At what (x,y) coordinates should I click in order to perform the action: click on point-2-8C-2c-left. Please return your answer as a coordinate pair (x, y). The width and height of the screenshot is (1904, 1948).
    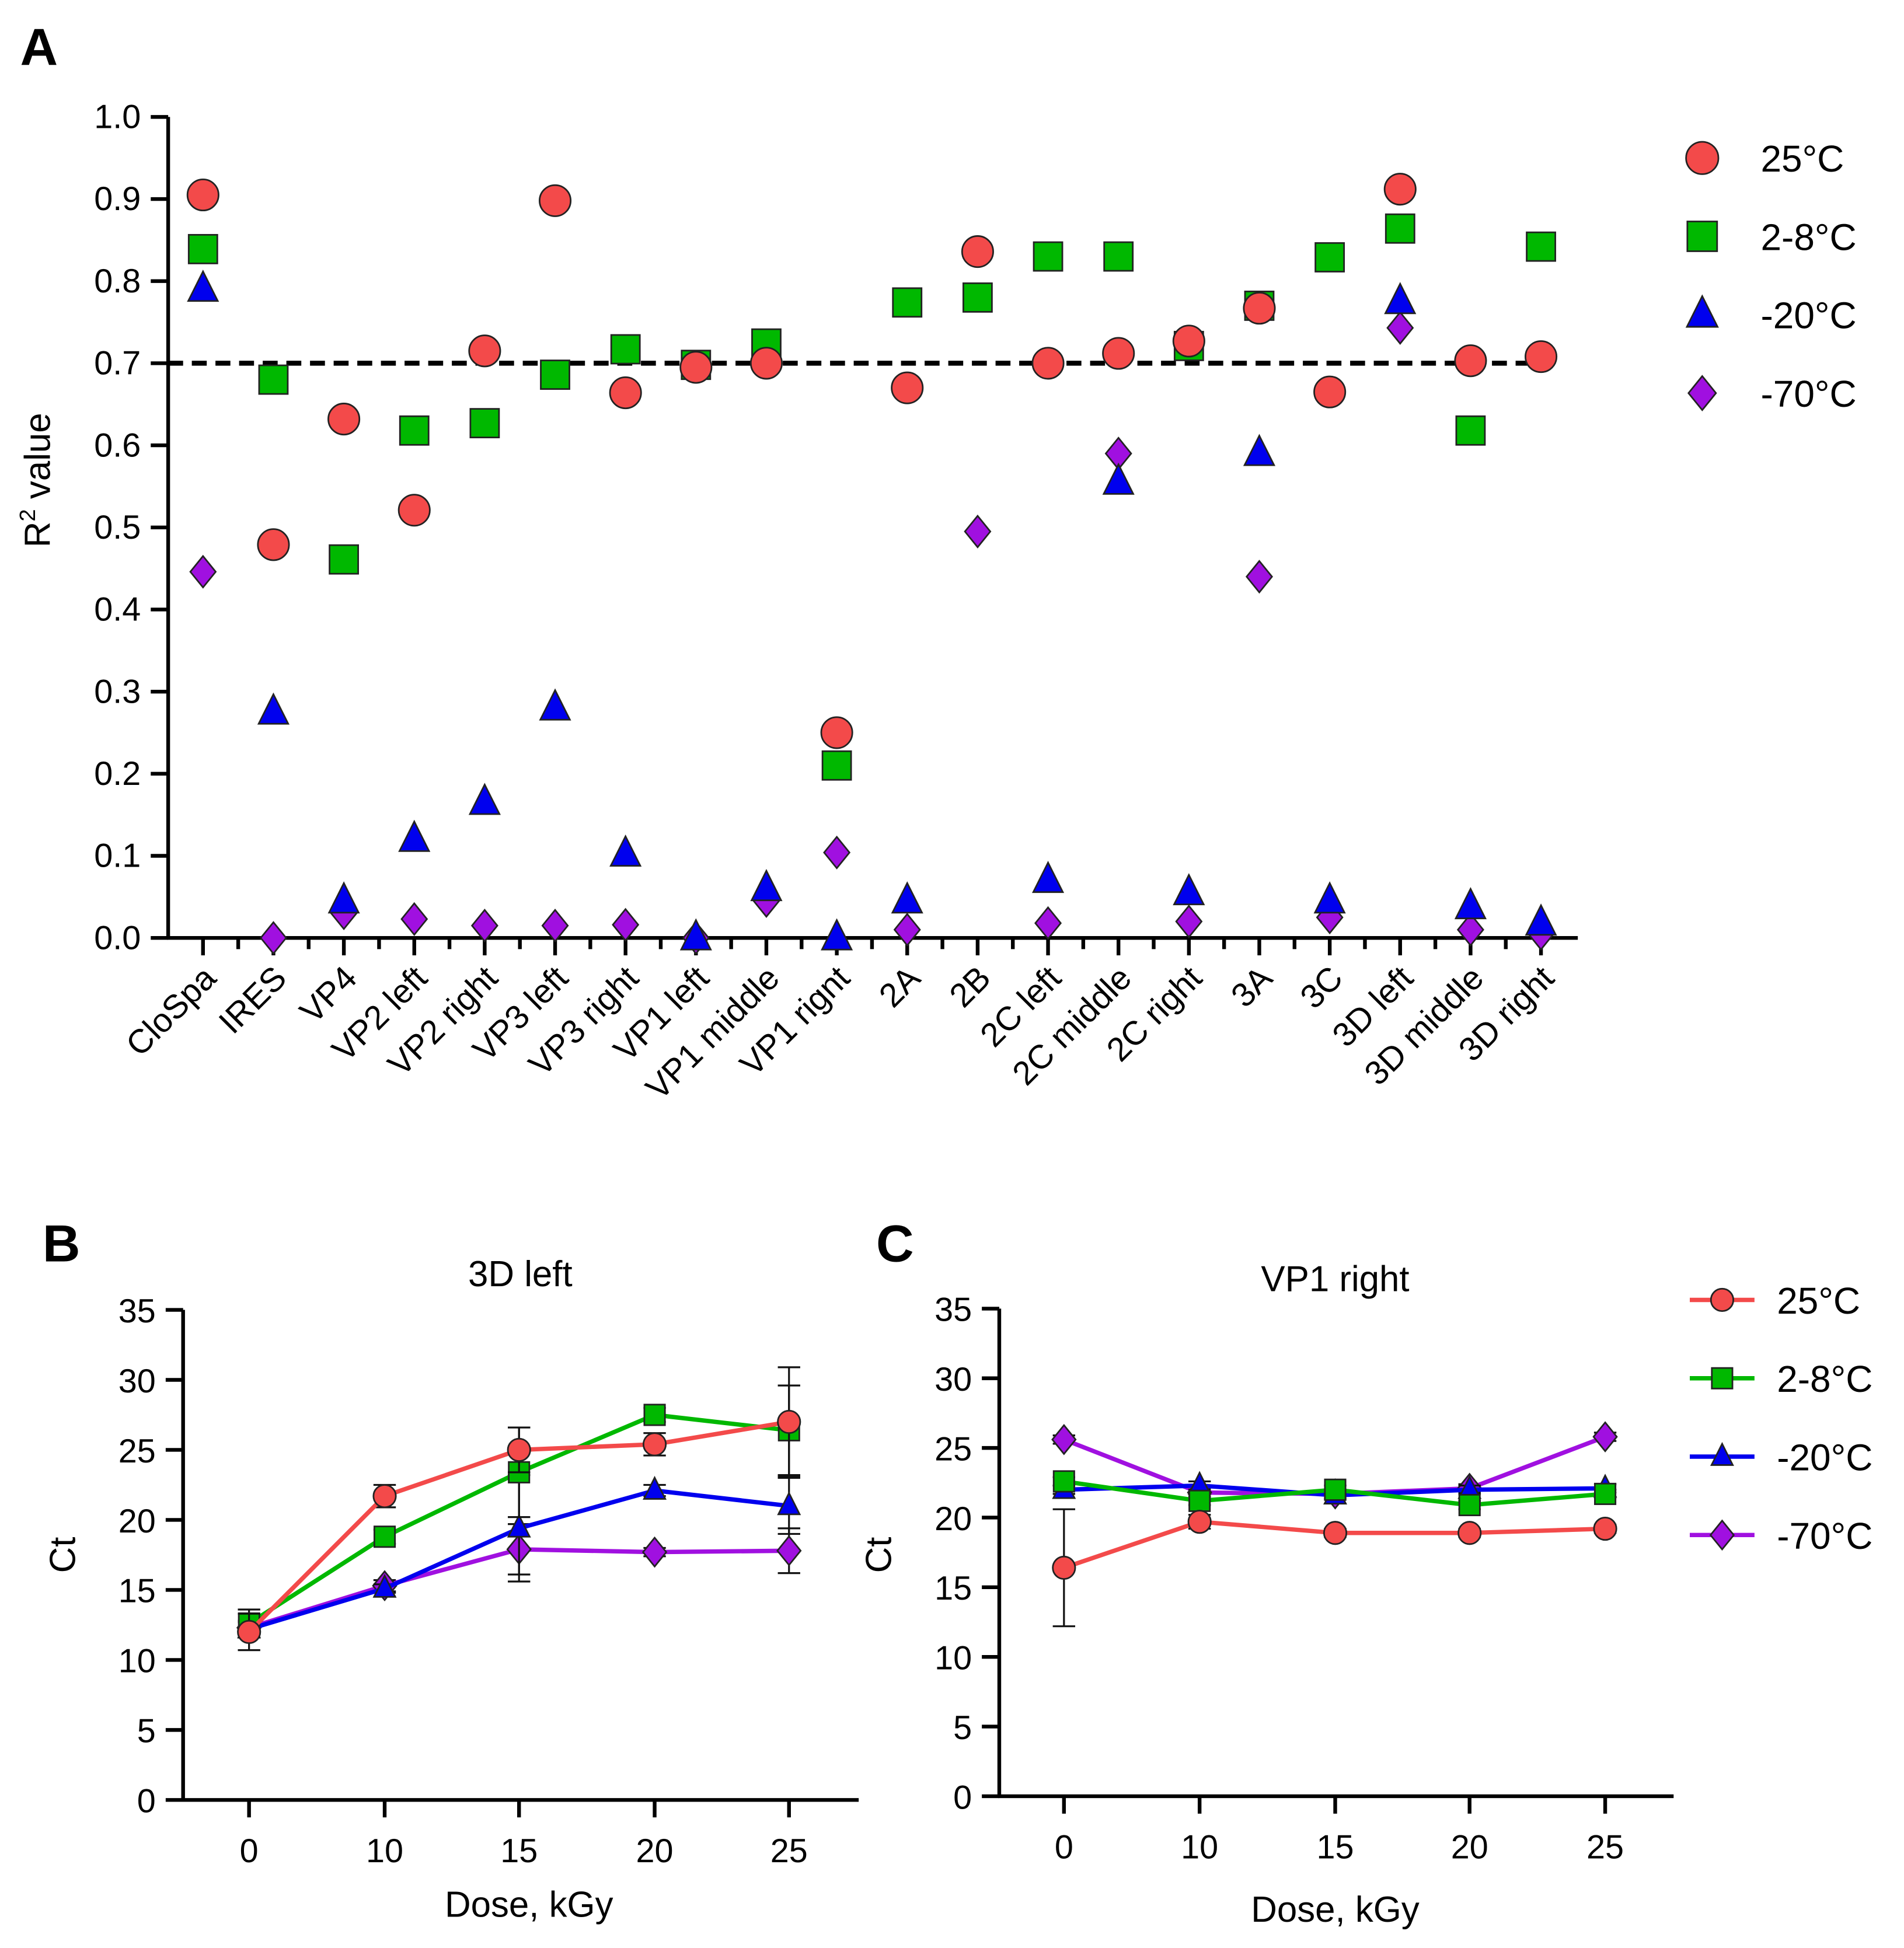
    Looking at the image, I should click on (1048, 256).